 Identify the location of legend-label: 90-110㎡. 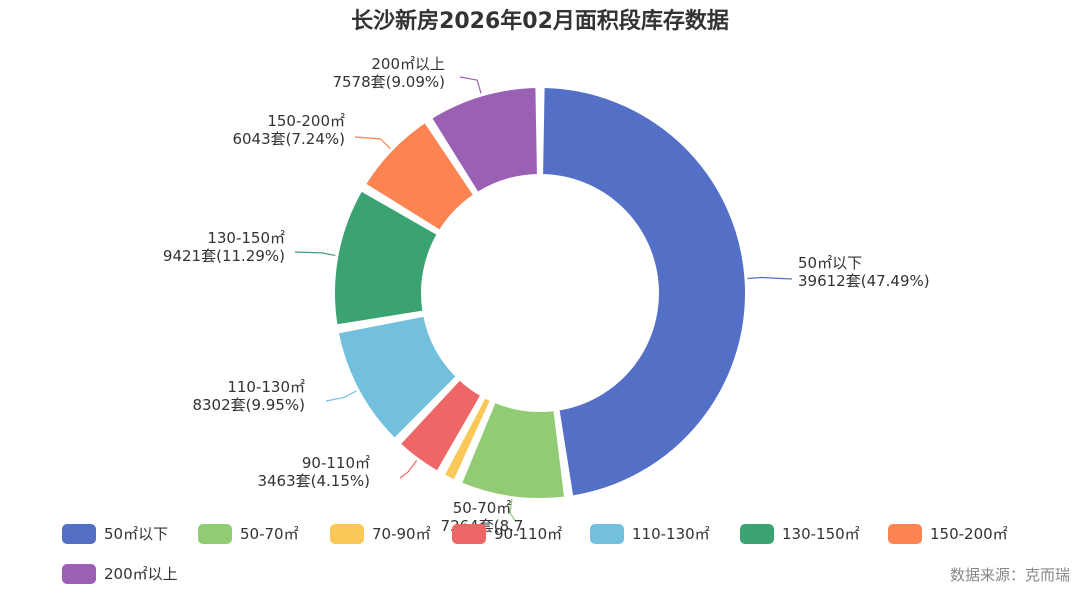
(528, 534).